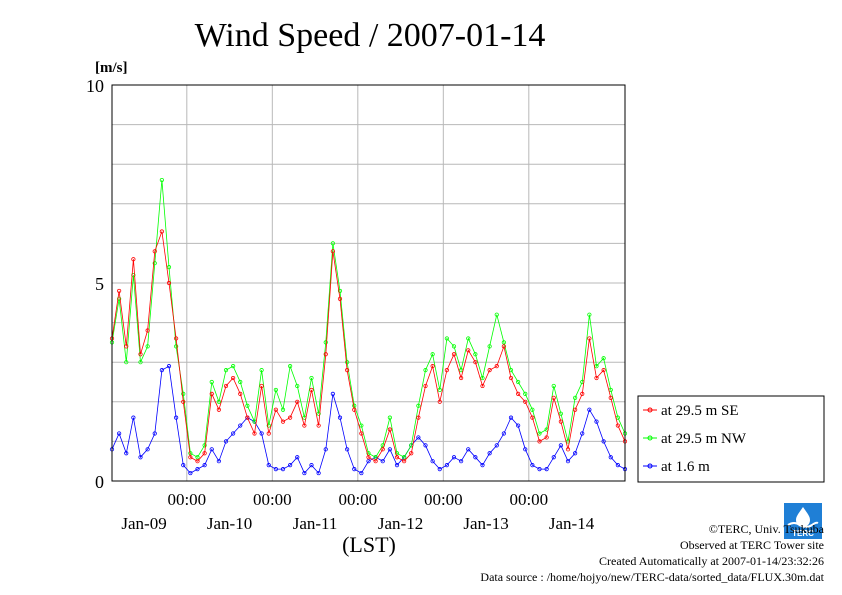 The width and height of the screenshot is (842, 595). I want to click on legend-box, so click(731, 439).